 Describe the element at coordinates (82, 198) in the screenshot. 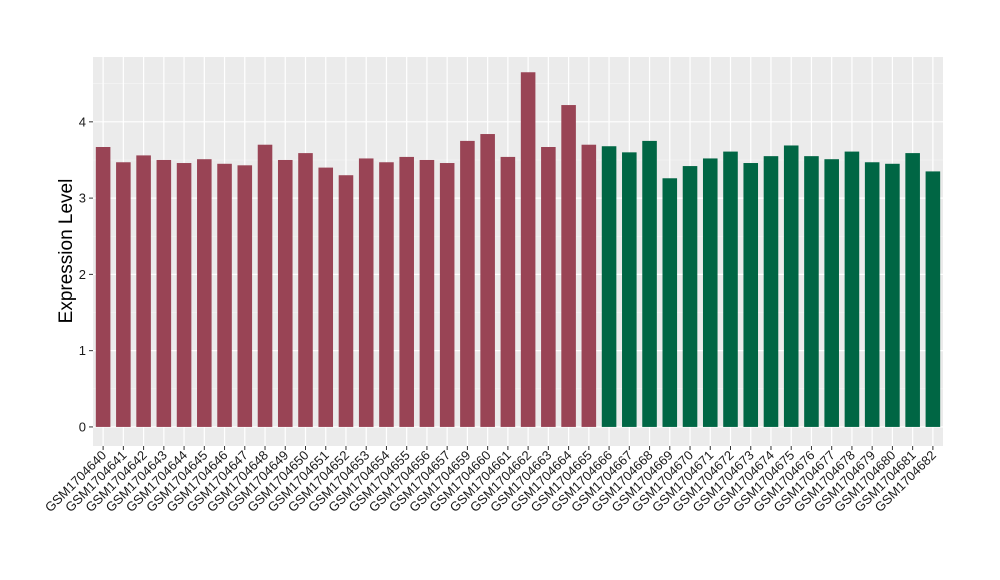

I see `y-tick-label: 3` at that location.